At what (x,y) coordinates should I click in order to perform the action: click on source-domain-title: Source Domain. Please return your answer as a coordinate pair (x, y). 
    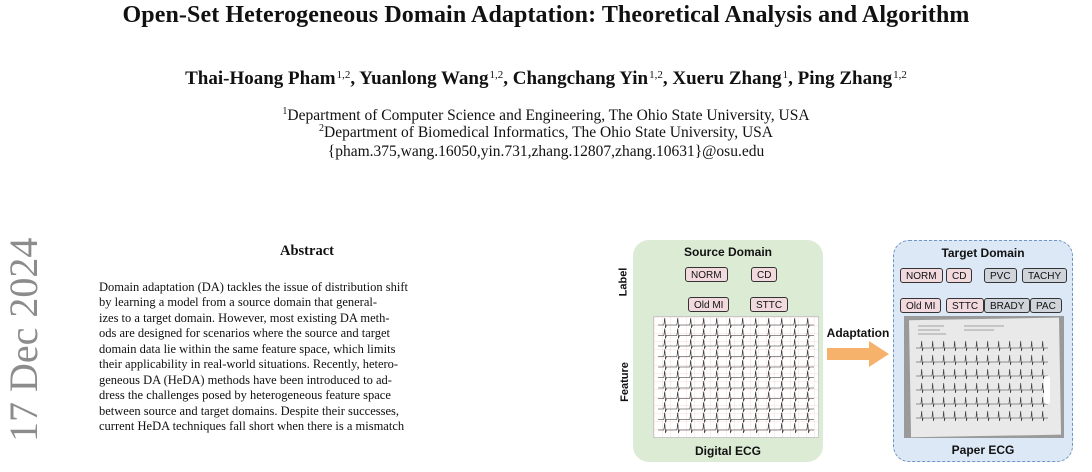
    Looking at the image, I should click on (728, 252).